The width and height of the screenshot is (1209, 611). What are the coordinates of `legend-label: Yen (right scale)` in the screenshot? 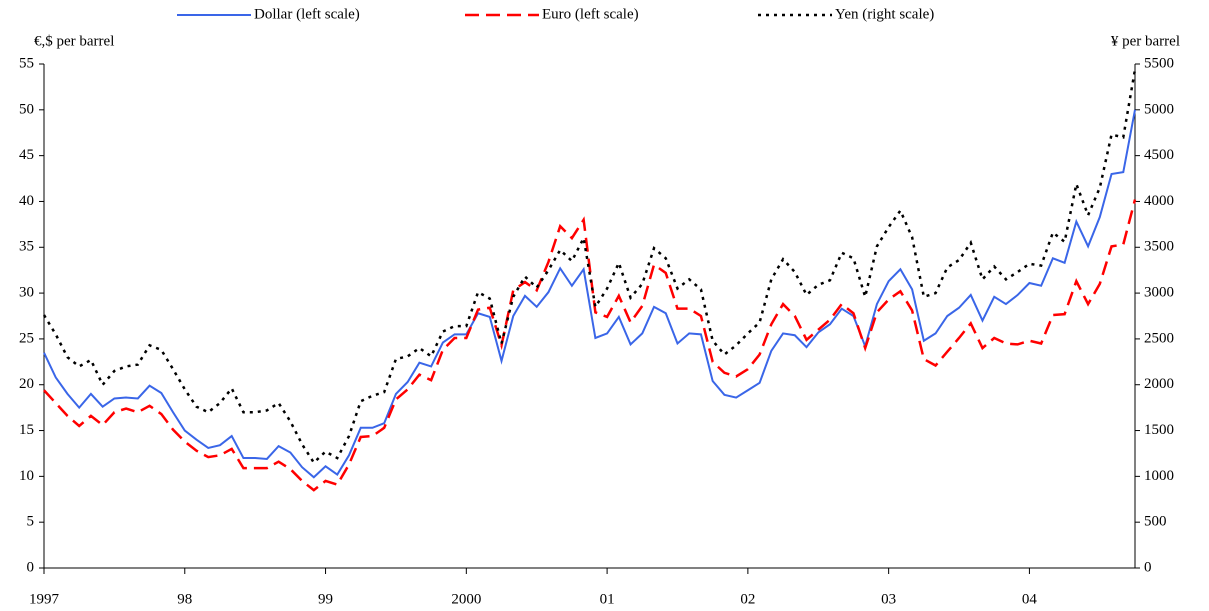 It's located at (884, 14).